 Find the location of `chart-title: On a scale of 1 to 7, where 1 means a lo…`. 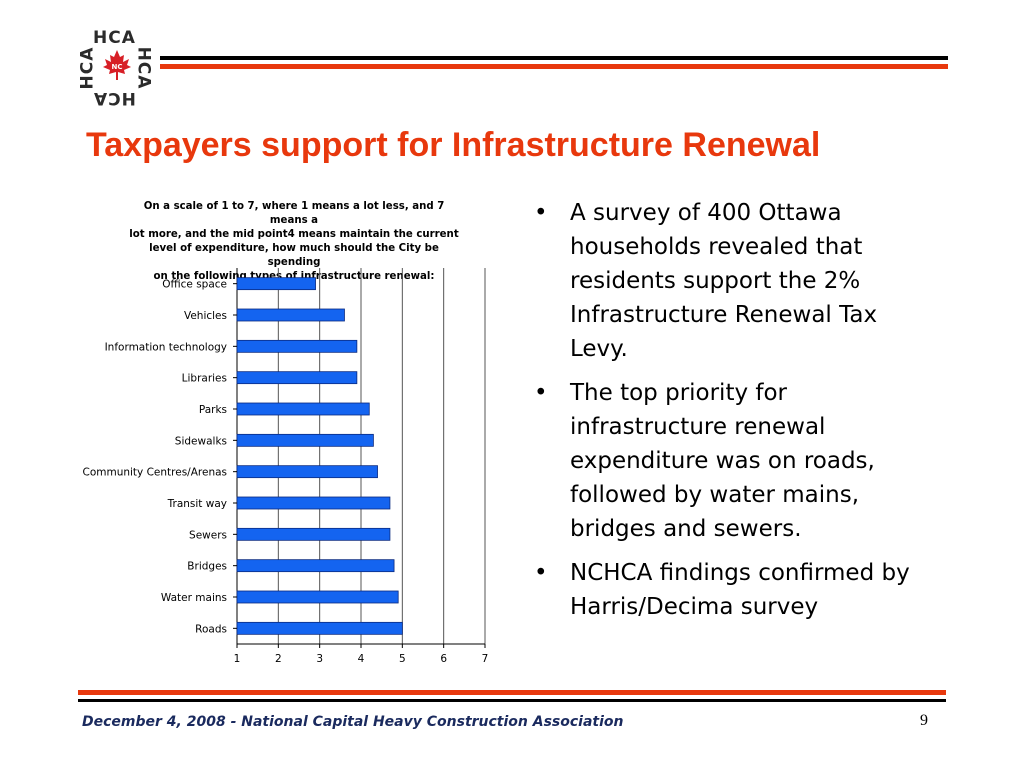

chart-title: On a scale of 1 to 7, where 1 means a lo… is located at coordinates (294, 242).